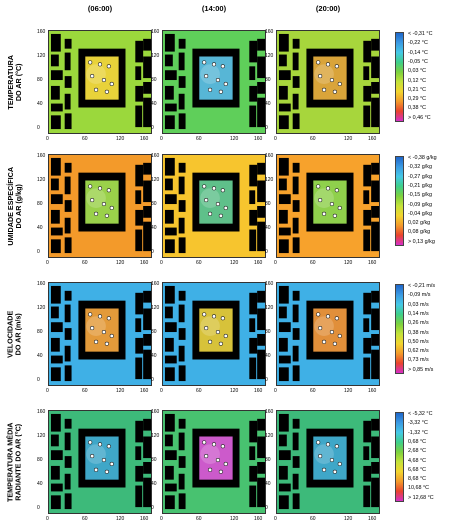  Describe the element at coordinates (420, 167) in the screenshot. I see `legend-label: -0,32 g/kg` at that location.